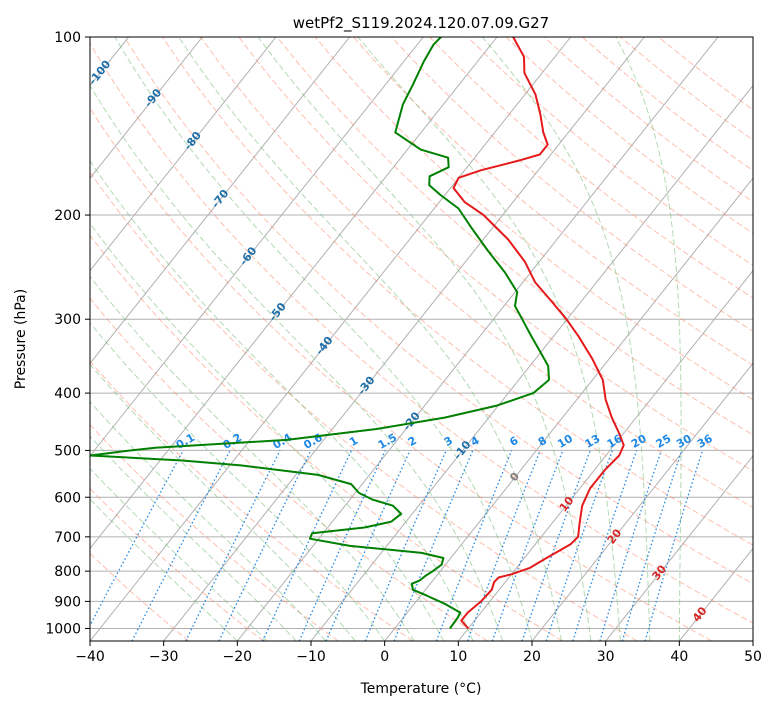  I want to click on mixing-ratio-label: 0.6, so click(313, 441).